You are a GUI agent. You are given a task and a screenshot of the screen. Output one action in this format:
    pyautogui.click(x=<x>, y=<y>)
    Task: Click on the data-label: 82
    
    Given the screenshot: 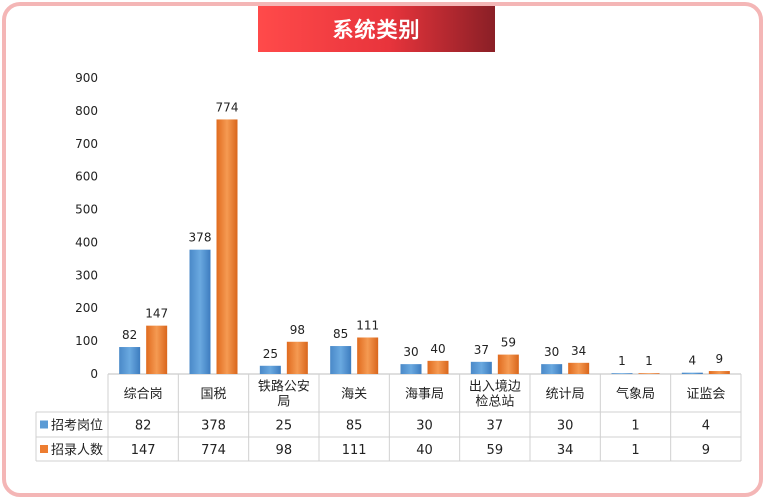 What is the action you would take?
    pyautogui.click(x=129, y=335)
    